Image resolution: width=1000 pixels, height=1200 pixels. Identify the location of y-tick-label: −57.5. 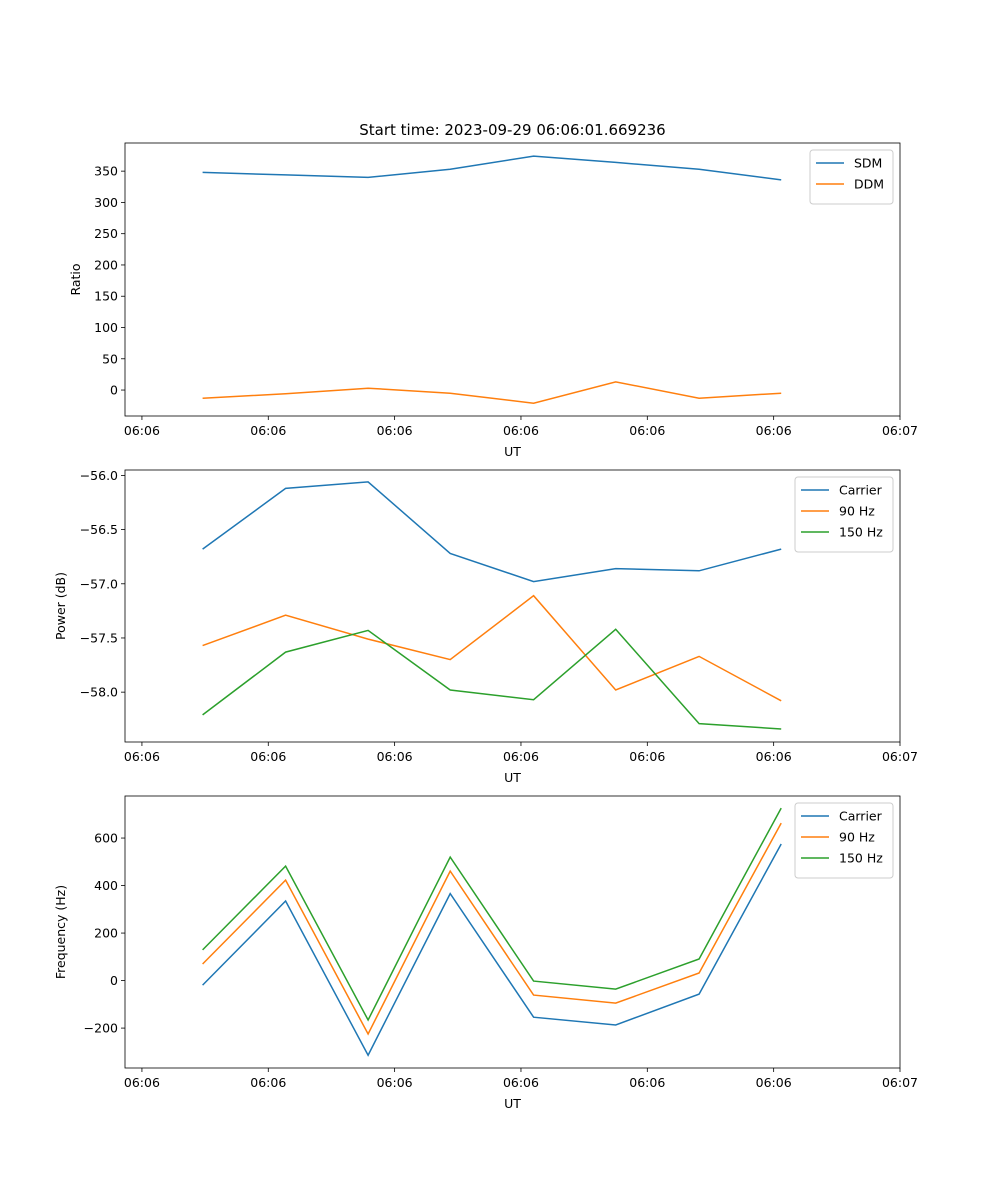
(99, 637).